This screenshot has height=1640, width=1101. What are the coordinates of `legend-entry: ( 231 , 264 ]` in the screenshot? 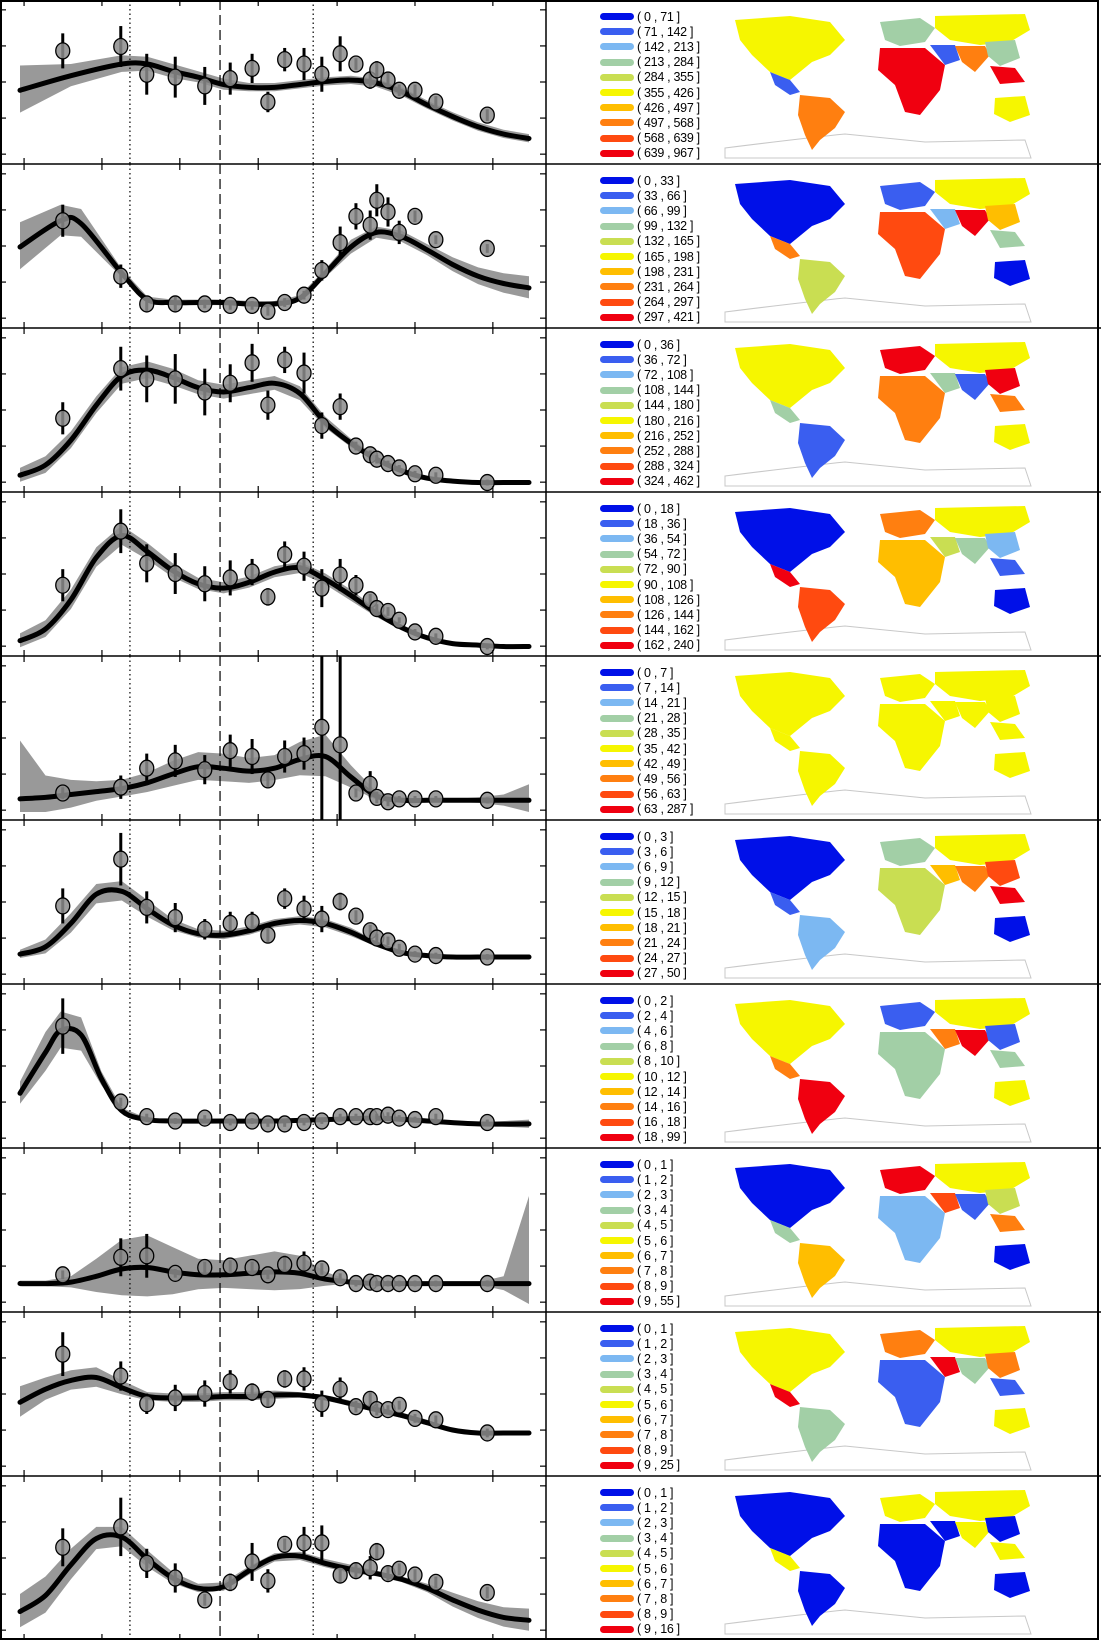 It's located at (650, 286).